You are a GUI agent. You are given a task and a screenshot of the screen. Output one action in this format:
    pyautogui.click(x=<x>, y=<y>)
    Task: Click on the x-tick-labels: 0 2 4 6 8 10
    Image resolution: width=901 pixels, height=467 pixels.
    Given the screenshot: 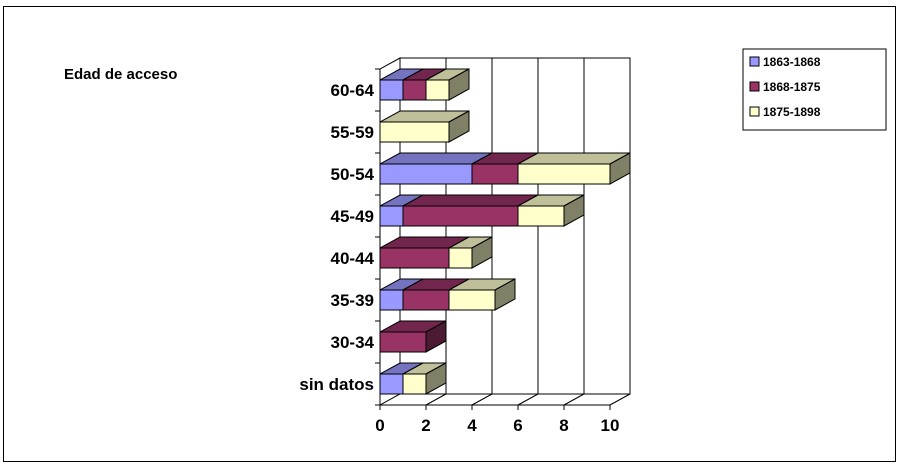 What is the action you would take?
    pyautogui.click(x=497, y=425)
    